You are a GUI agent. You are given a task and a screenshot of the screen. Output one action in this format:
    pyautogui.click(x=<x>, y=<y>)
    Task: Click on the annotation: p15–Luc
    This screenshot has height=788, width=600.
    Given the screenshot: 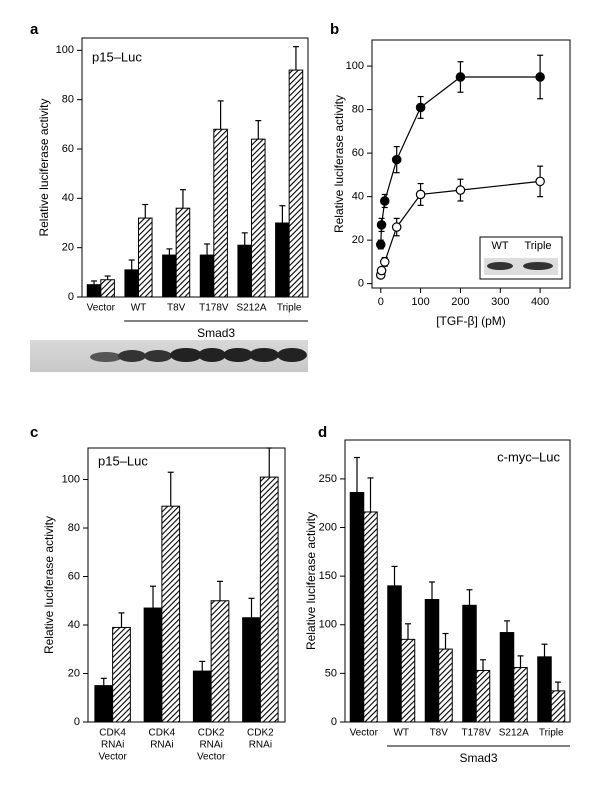 What is the action you would take?
    pyautogui.click(x=117, y=56)
    